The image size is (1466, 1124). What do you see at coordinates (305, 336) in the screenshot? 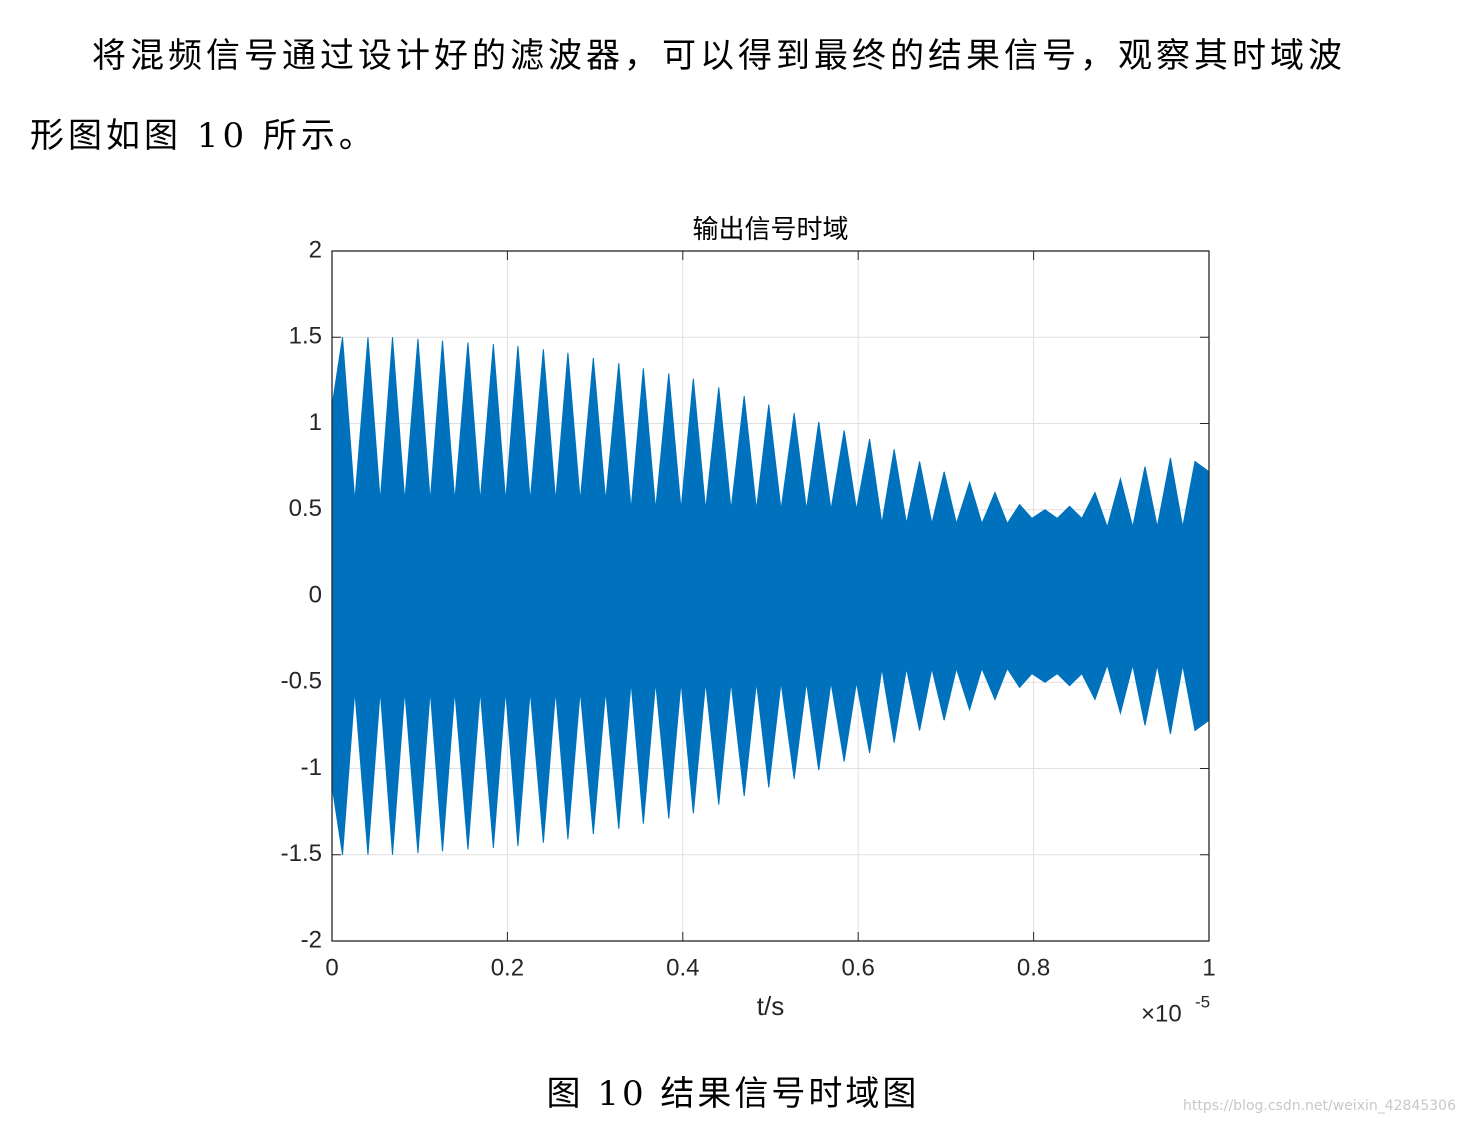
I see `y-tick-label: 1.5` at bounding box center [305, 336].